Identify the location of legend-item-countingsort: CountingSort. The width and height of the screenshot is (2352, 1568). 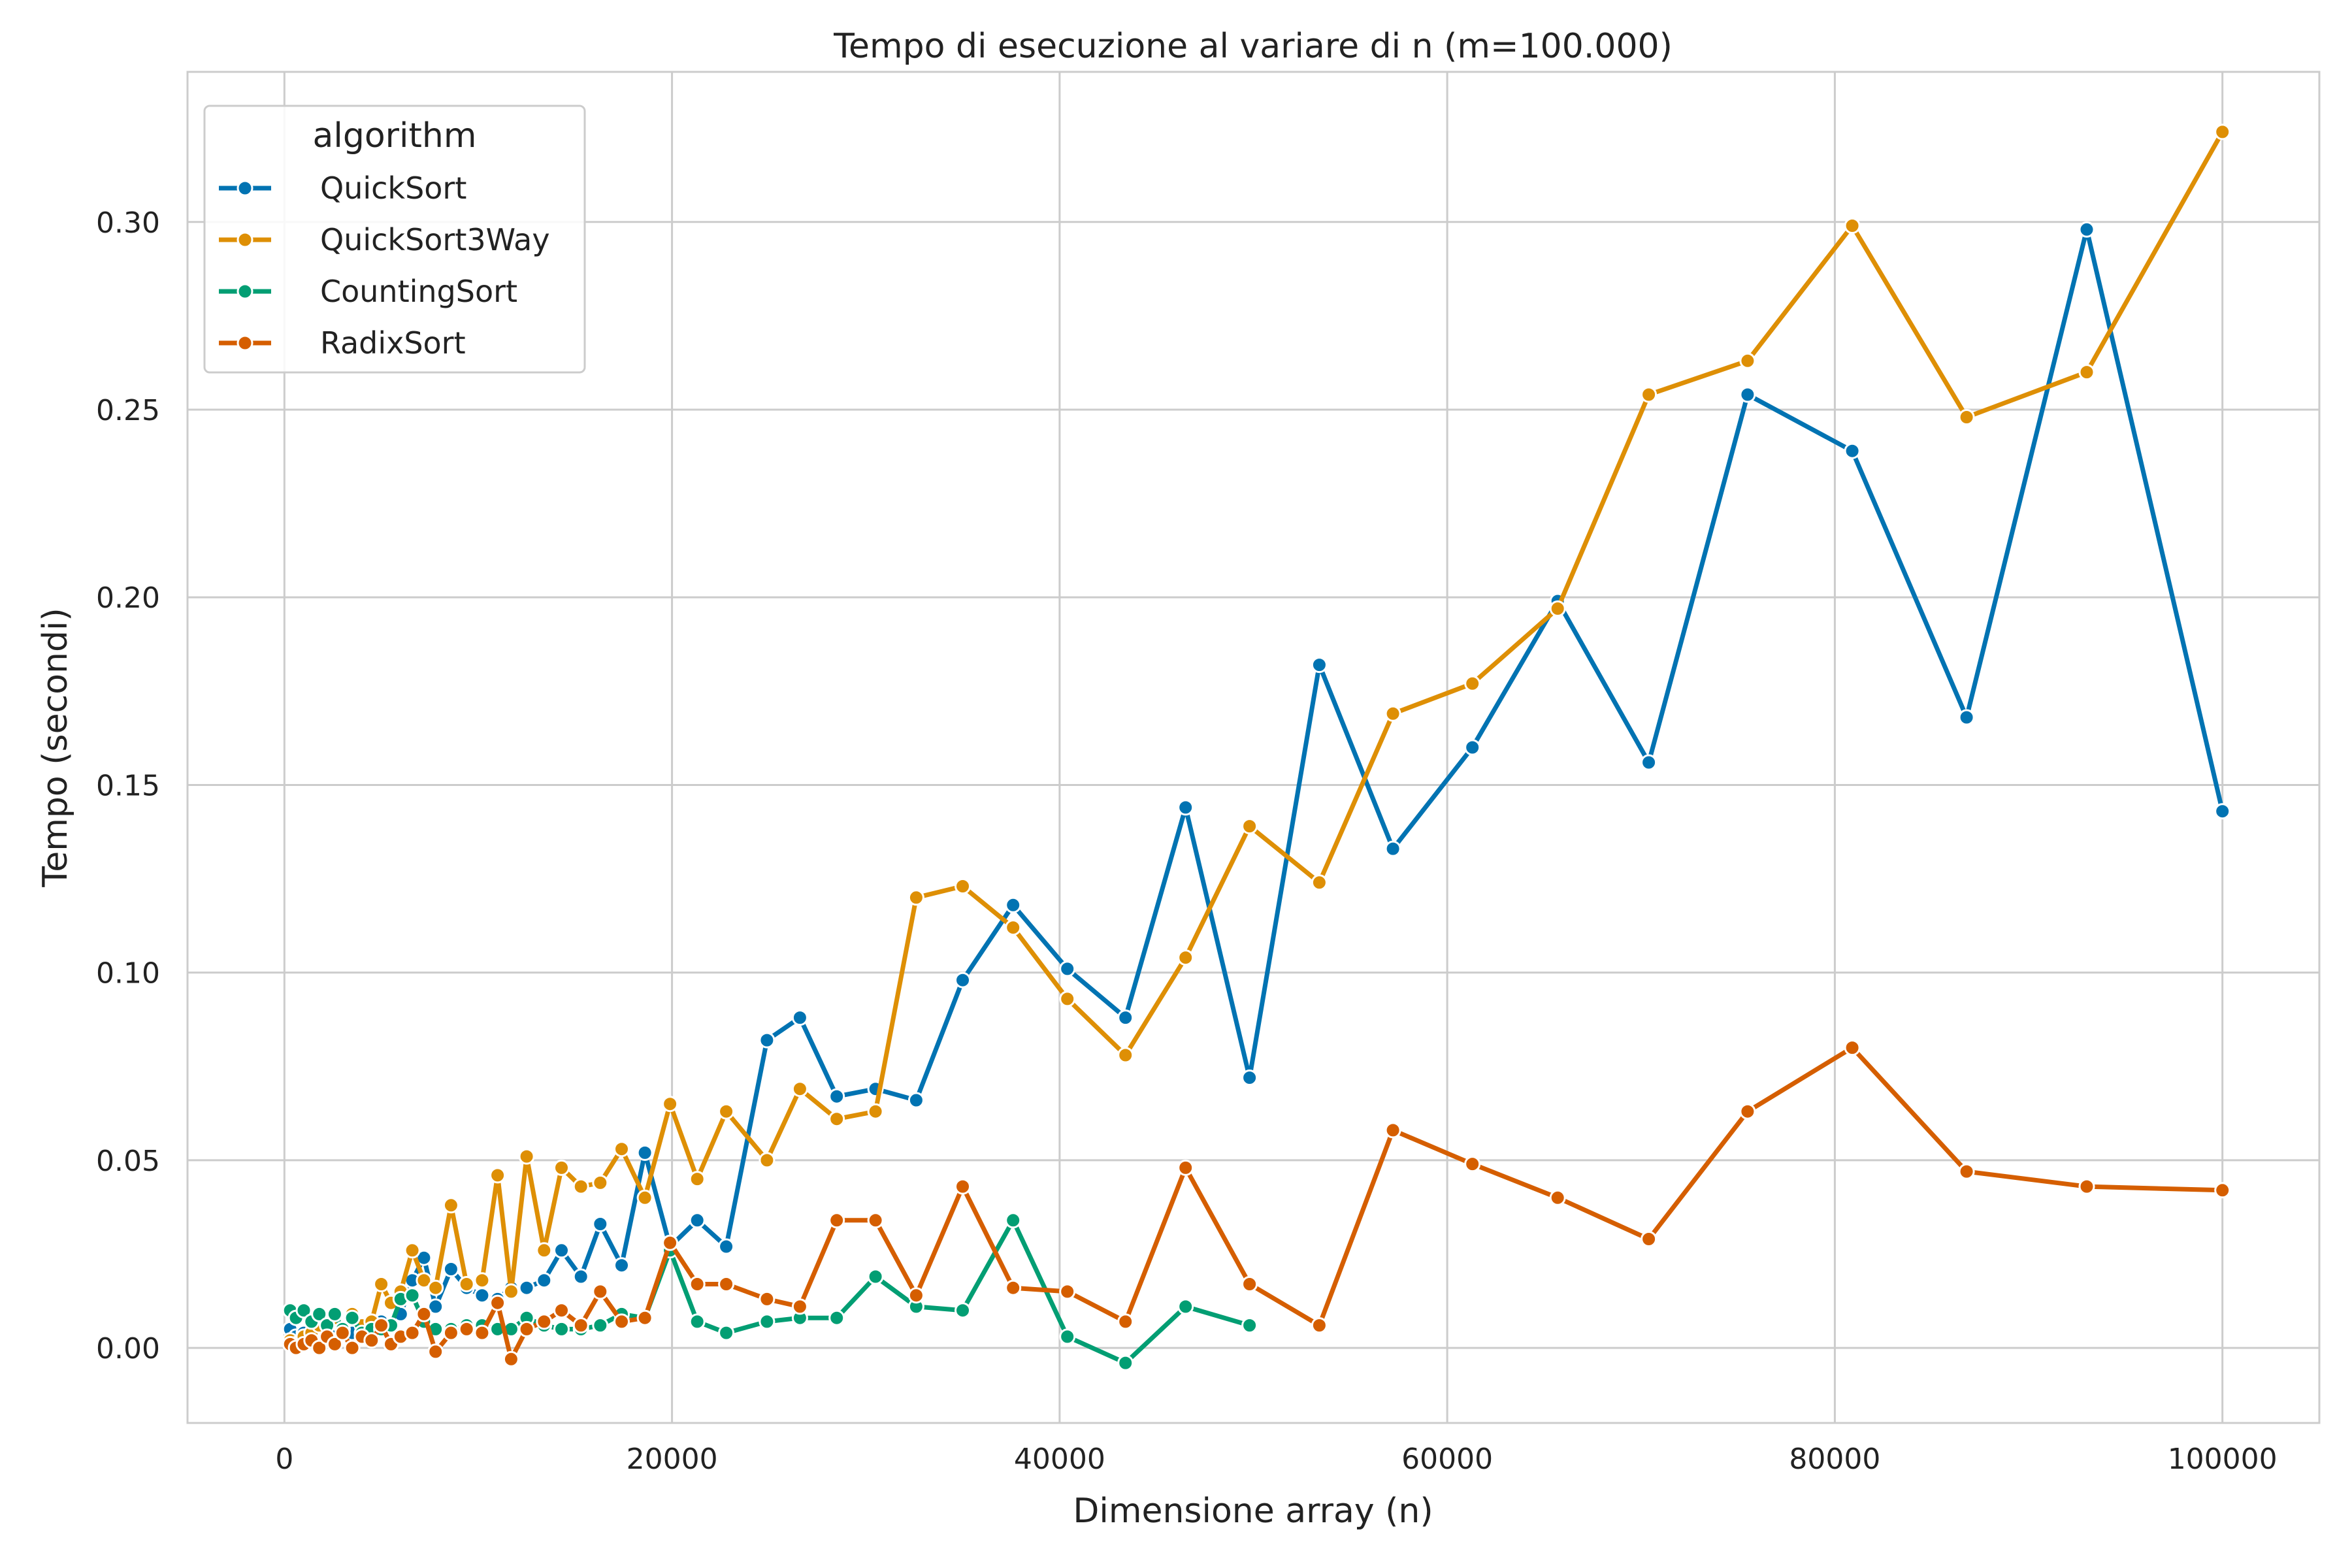
(368, 291).